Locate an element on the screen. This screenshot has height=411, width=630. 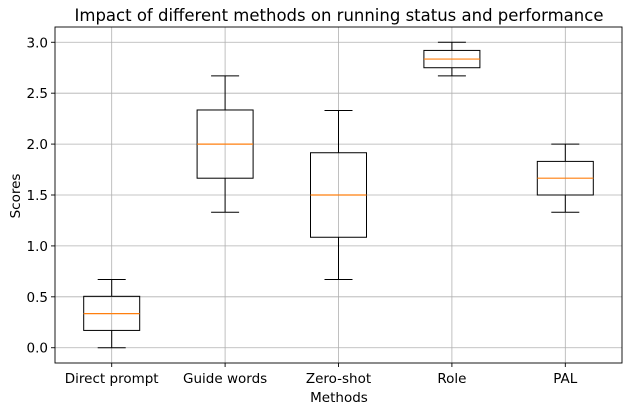
y-tick-label: 1.5 is located at coordinates (37, 196).